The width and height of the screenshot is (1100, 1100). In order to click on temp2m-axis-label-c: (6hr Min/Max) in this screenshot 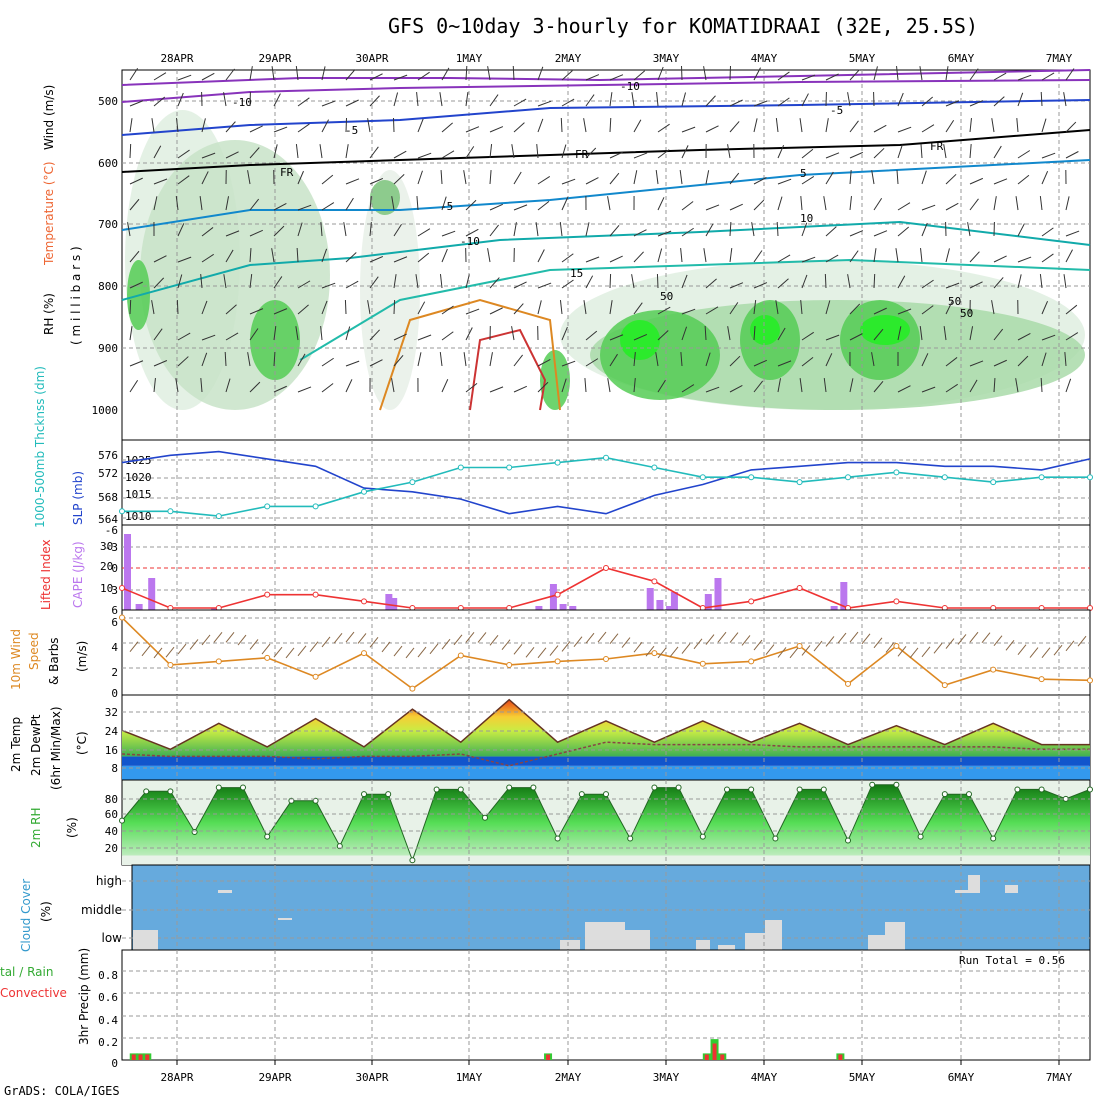, I will do `click(56, 749)`.